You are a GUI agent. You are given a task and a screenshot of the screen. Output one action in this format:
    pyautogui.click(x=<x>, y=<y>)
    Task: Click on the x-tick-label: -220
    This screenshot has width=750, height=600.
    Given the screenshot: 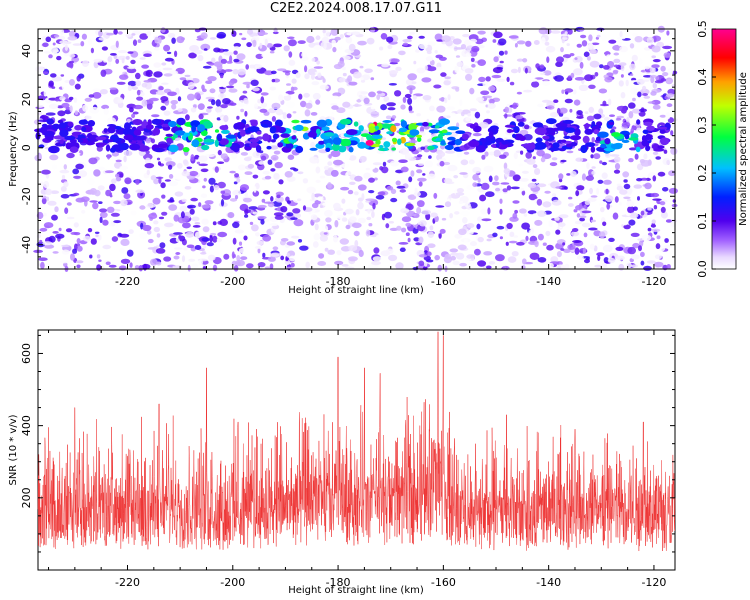 What is the action you would take?
    pyautogui.click(x=127, y=281)
    